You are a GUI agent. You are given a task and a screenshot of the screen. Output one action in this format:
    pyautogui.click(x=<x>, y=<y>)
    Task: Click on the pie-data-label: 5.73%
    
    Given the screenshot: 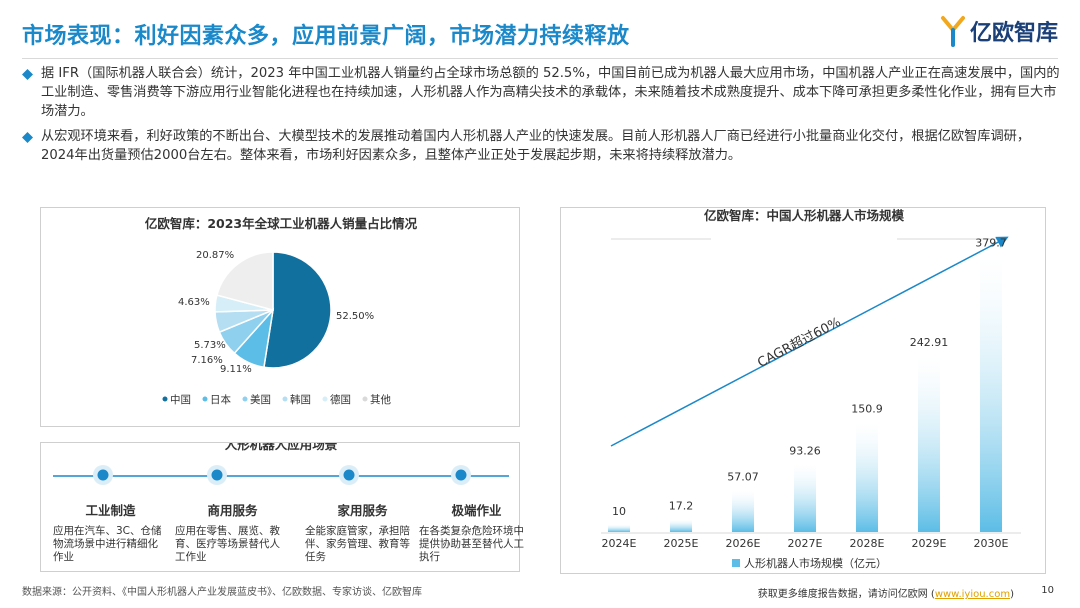 What is the action you would take?
    pyautogui.click(x=210, y=345)
    